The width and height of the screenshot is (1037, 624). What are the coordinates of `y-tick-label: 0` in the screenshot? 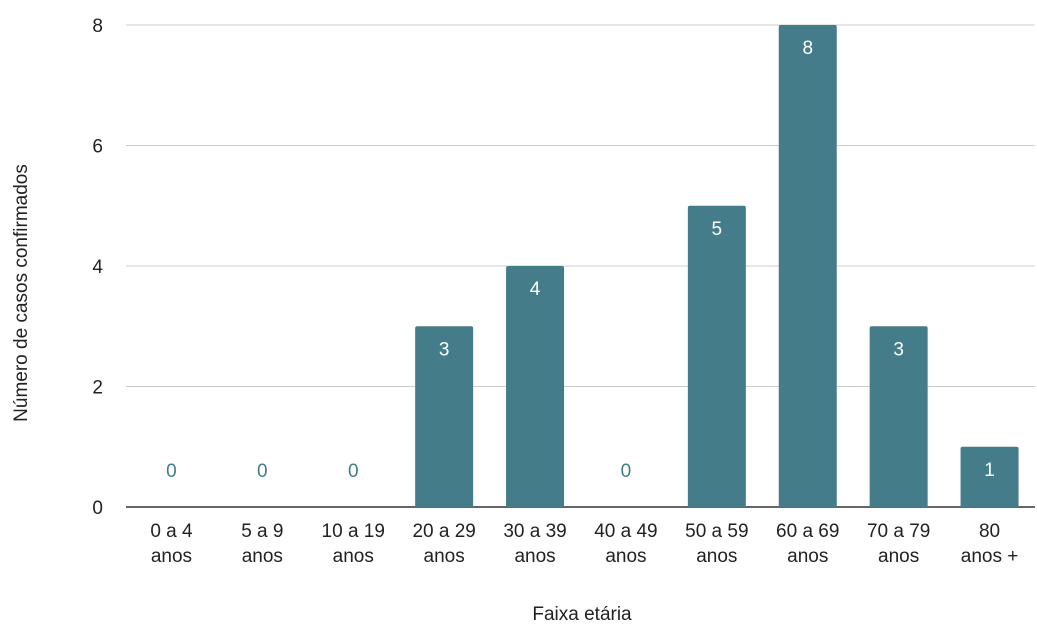 It's located at (97, 508).